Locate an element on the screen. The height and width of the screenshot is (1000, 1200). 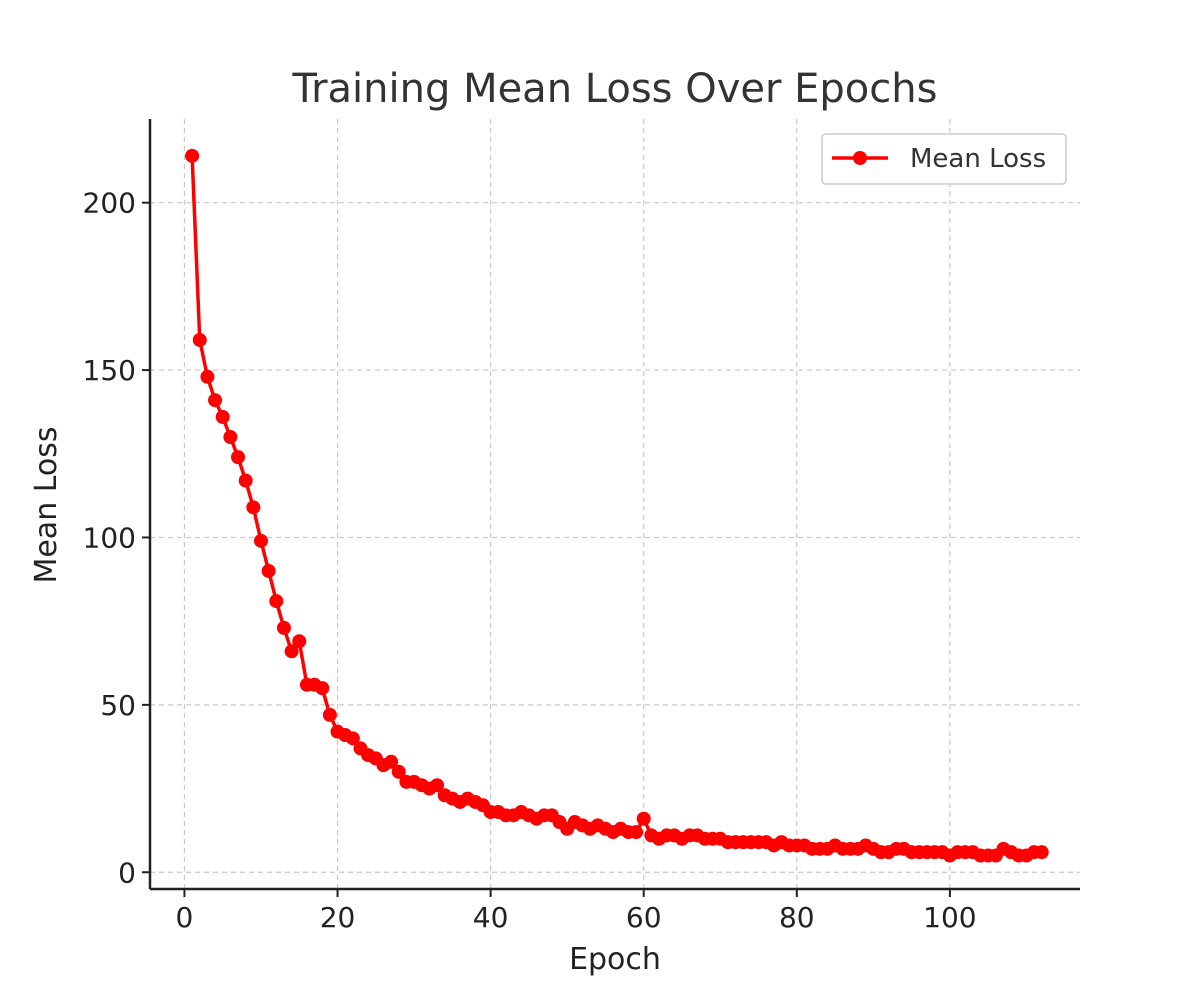
x-axis-label: Epoch is located at coordinates (615, 959).